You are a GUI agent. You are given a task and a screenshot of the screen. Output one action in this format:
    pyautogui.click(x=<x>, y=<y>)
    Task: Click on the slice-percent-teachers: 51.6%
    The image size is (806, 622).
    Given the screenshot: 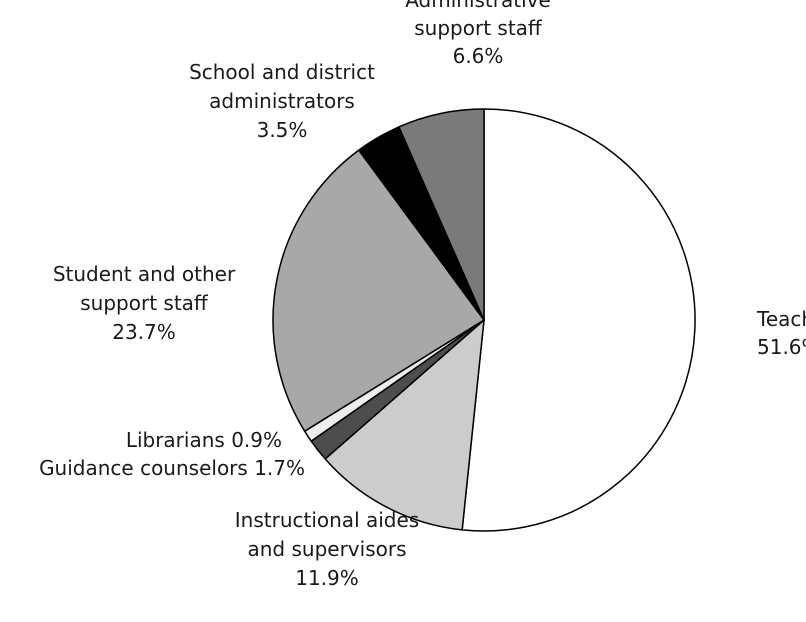 What is the action you would take?
    pyautogui.click(x=781, y=347)
    